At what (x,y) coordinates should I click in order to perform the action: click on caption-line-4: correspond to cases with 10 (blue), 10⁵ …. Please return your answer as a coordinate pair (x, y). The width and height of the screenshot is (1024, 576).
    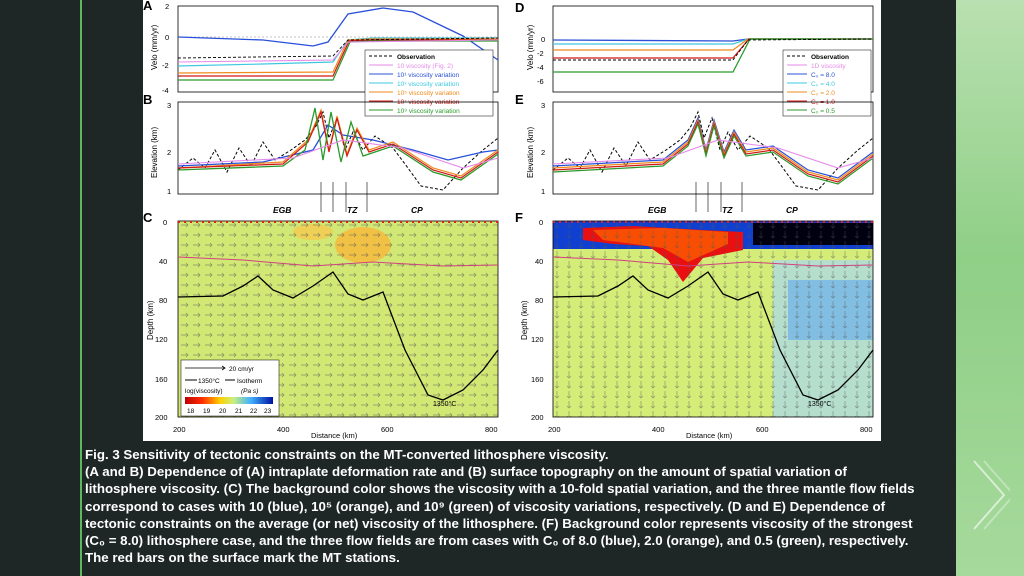
    Looking at the image, I should click on (485, 506).